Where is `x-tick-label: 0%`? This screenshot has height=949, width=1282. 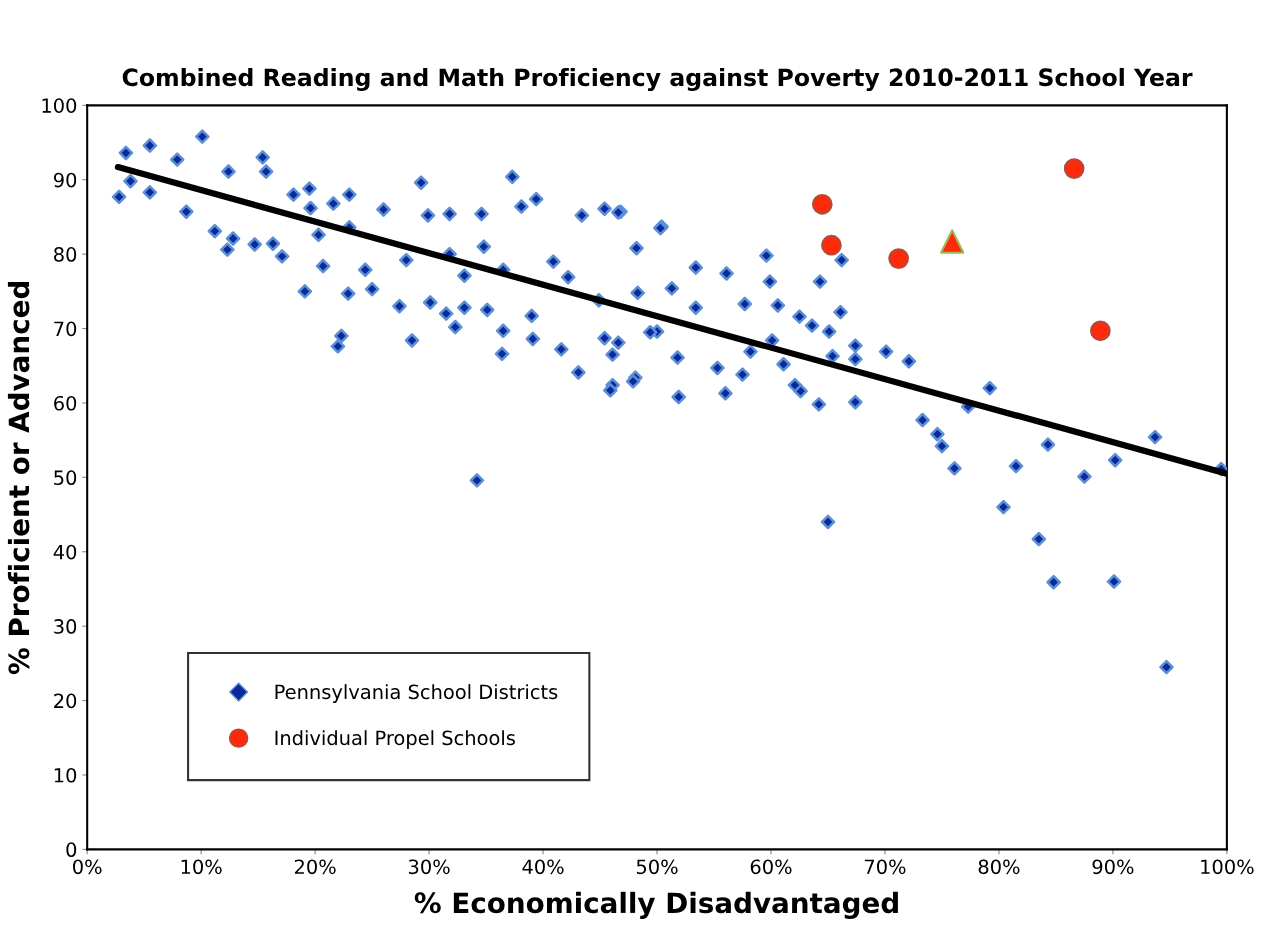
x-tick-label: 0% is located at coordinates (87, 867).